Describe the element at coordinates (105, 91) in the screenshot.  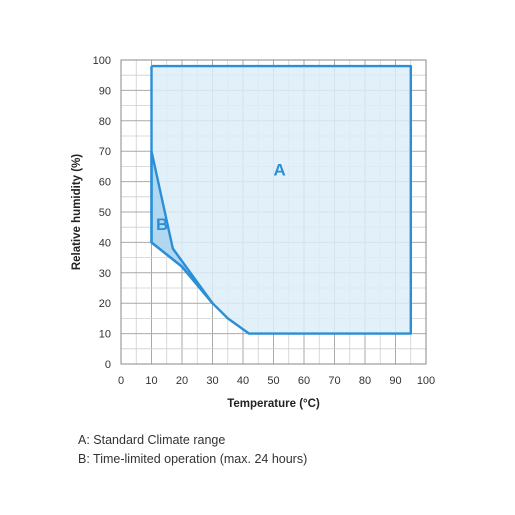
I see `y-tick-label: 90` at that location.